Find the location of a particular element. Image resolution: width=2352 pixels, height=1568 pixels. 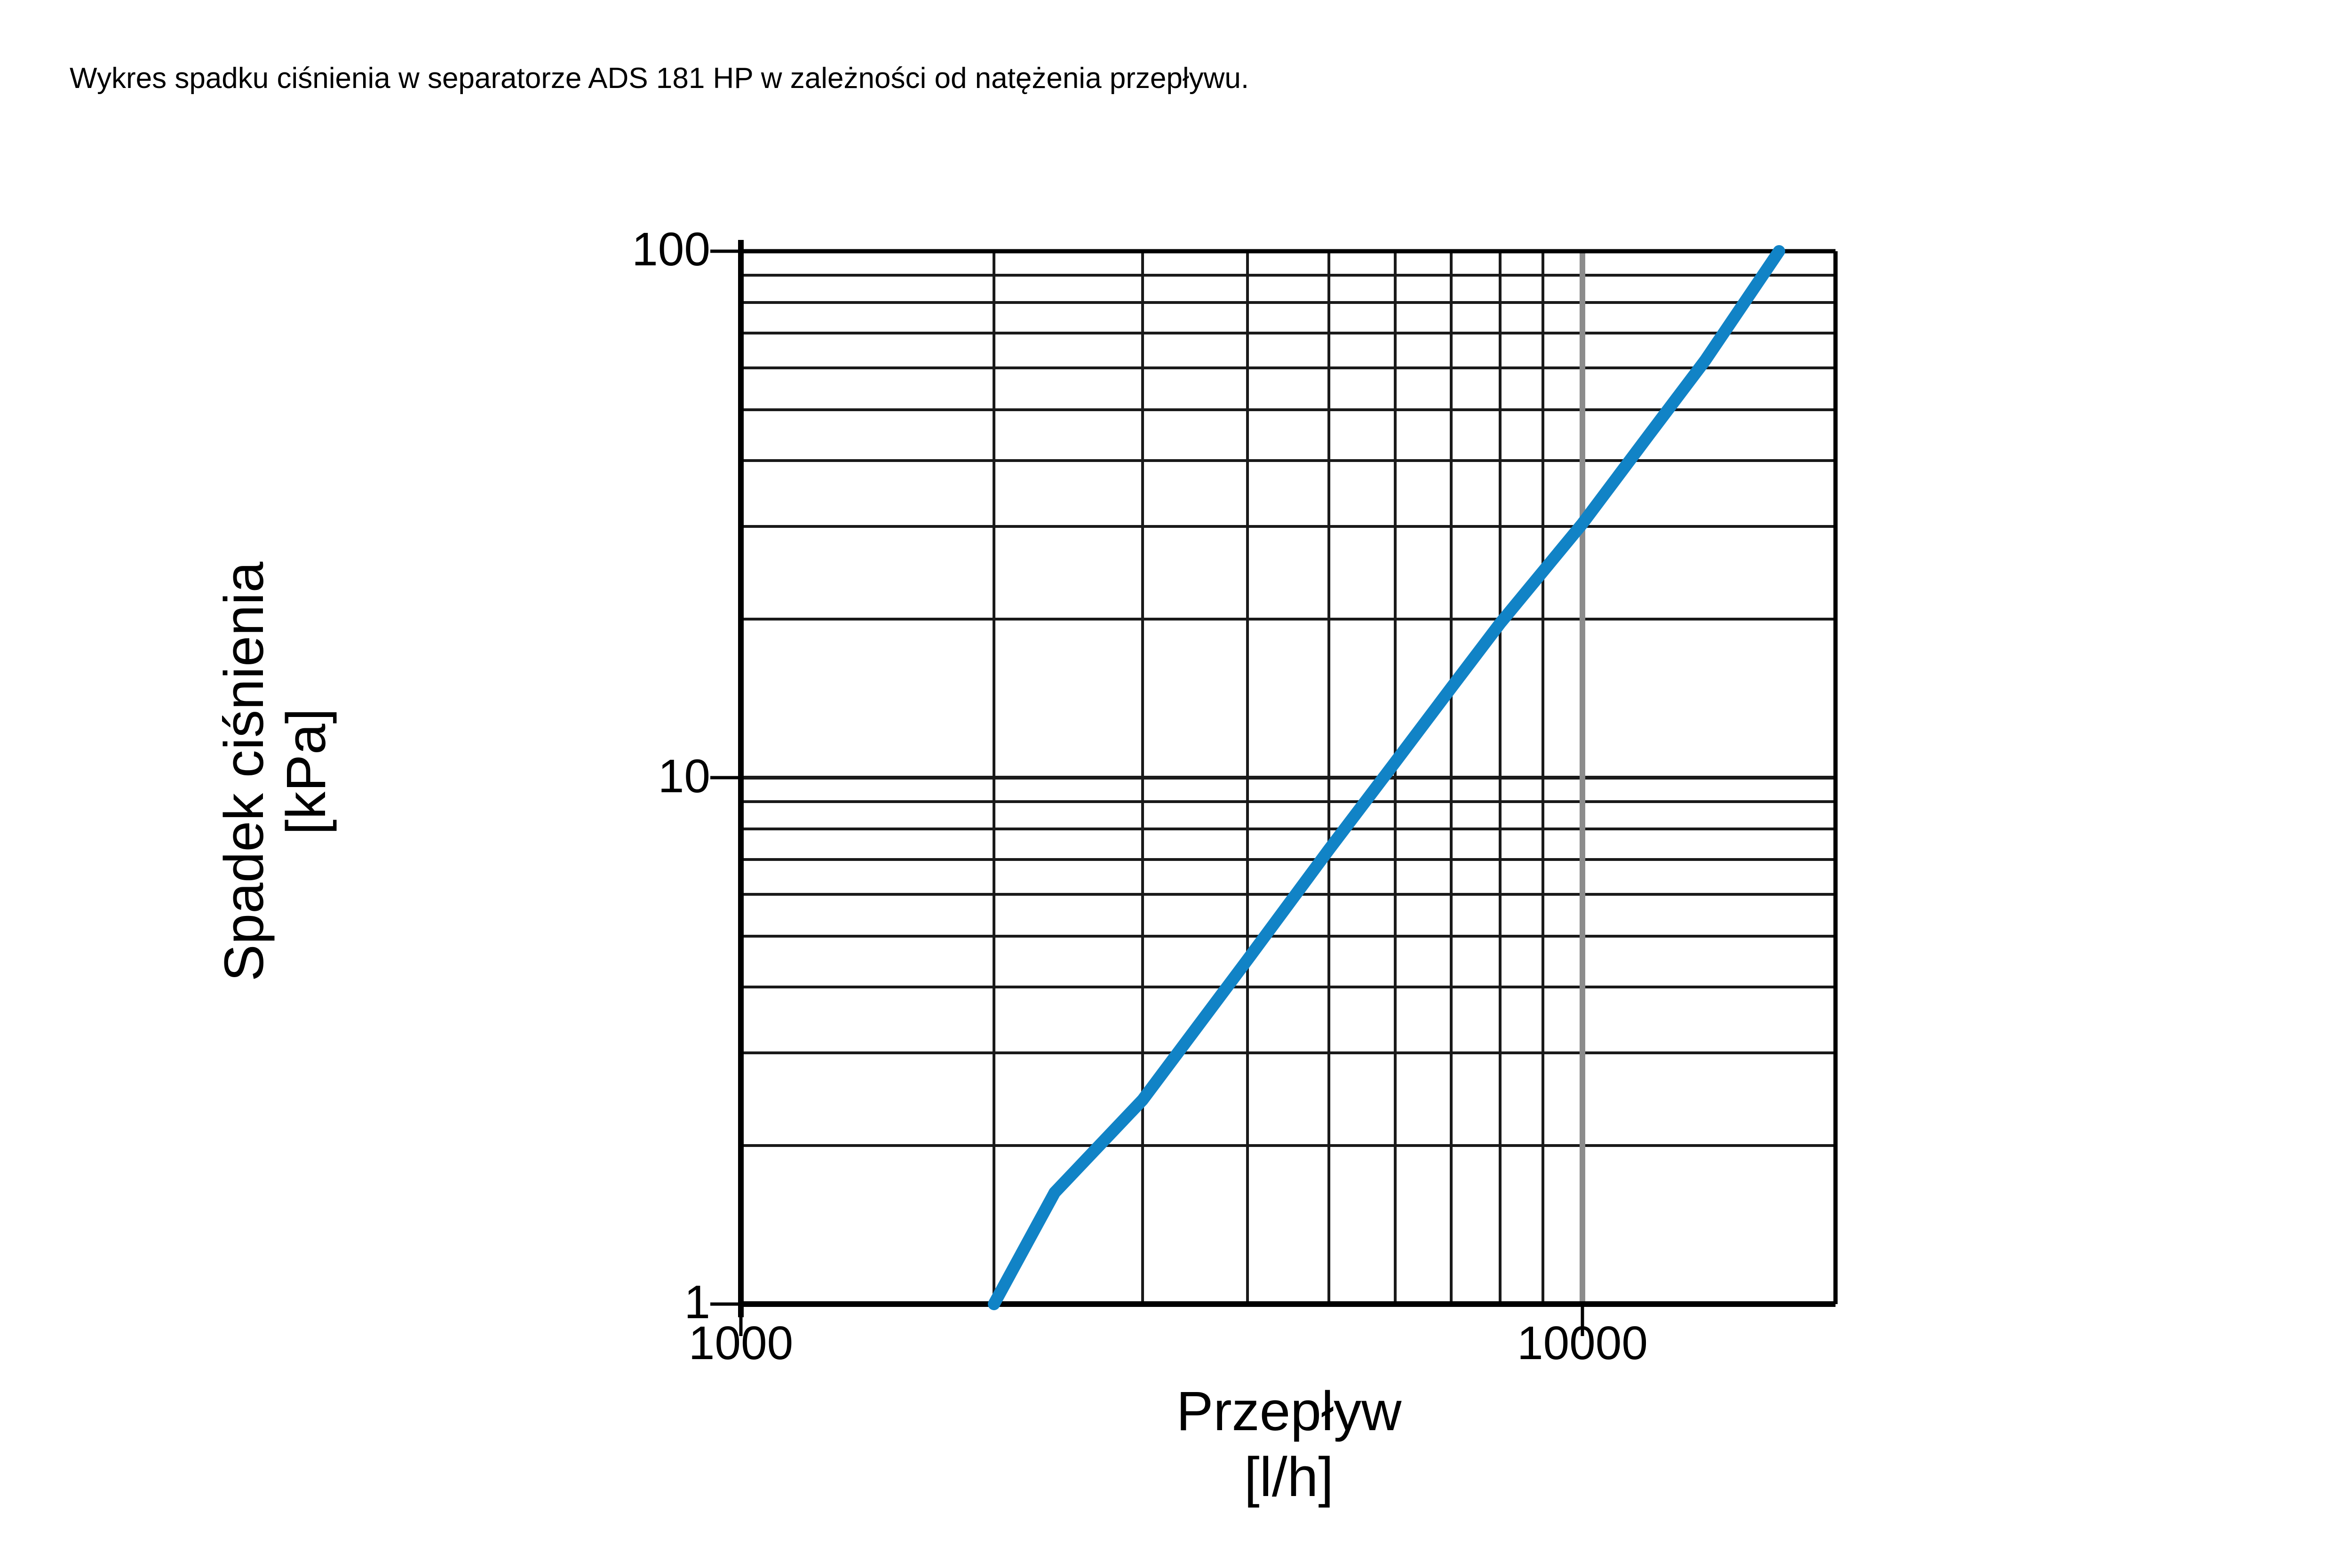

x-axis-tick-1000: 1000 is located at coordinates (741, 1343).